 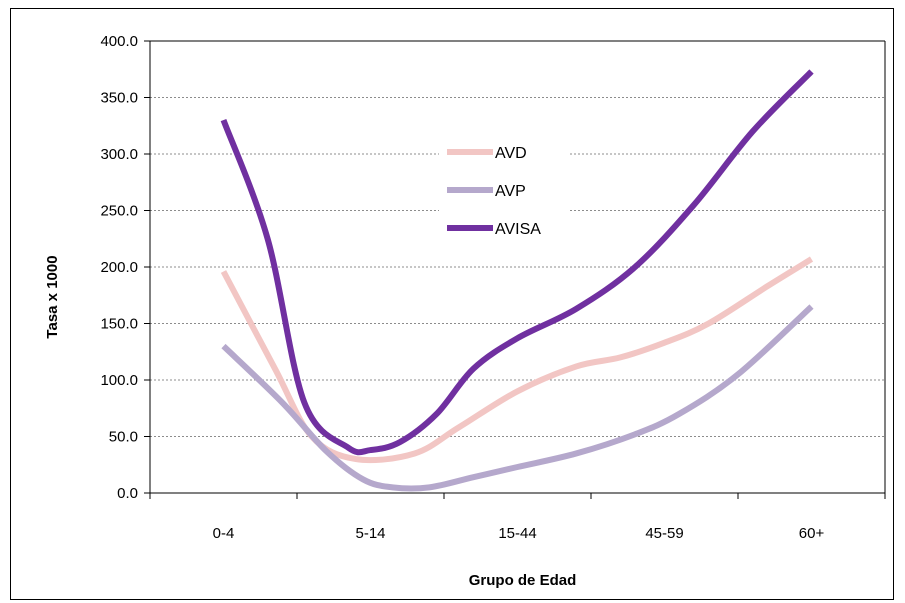 I want to click on y-tick-label: 100.0, so click(x=119, y=380).